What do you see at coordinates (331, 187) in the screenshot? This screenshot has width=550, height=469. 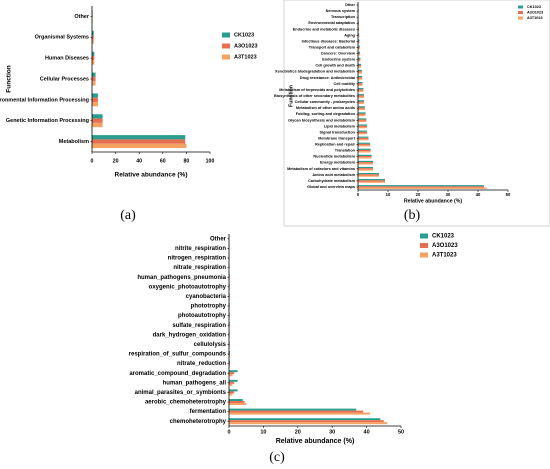 I see `chart-b-category-label: Global and overview maps` at bounding box center [331, 187].